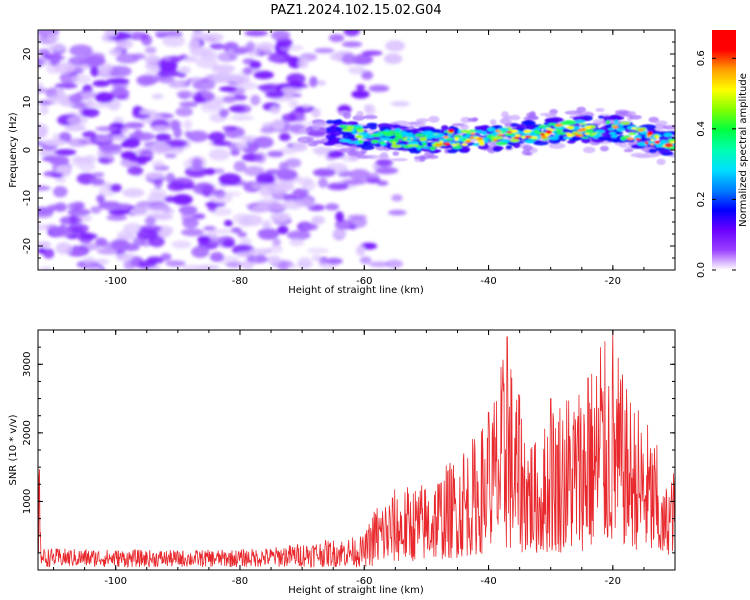 This screenshot has height=600, width=750. What do you see at coordinates (356, 590) in the screenshot?
I see `snr-x-label: Height of straight line (km)` at bounding box center [356, 590].